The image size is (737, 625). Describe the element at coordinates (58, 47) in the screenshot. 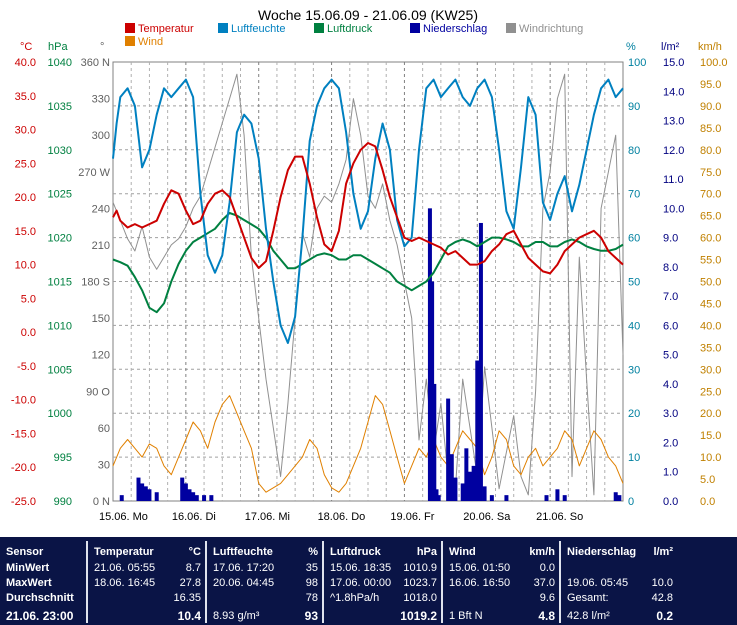

I see `axis-unit-label: hPa` at that location.